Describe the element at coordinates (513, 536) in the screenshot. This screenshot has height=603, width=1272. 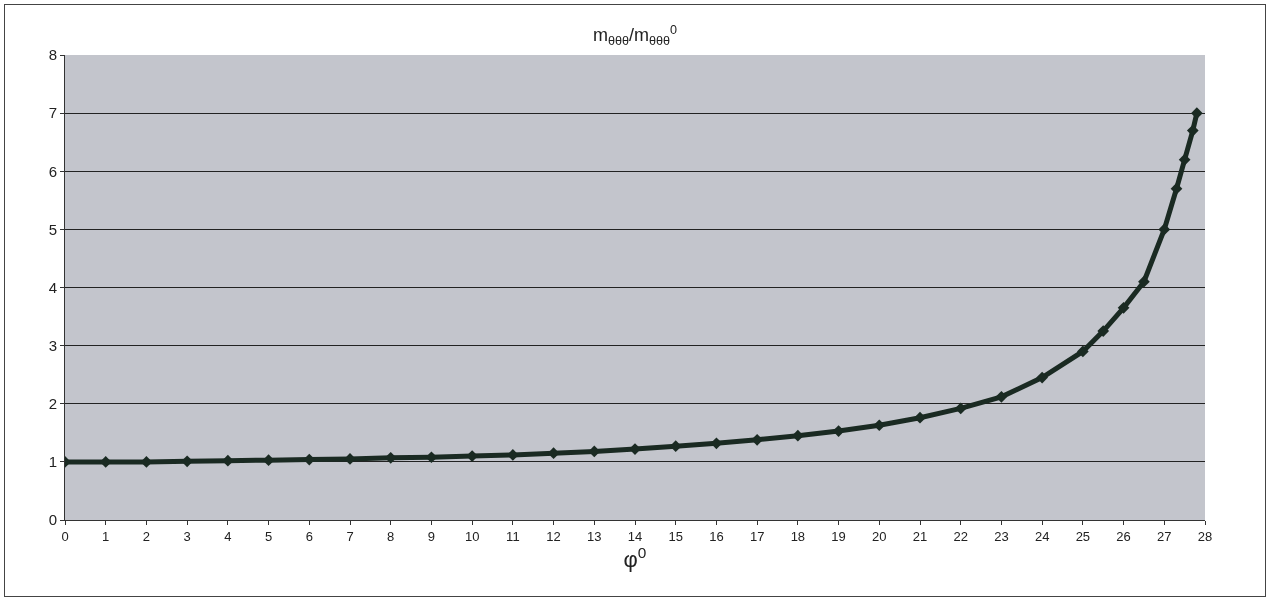
I see `x-tick-label: 11` at that location.